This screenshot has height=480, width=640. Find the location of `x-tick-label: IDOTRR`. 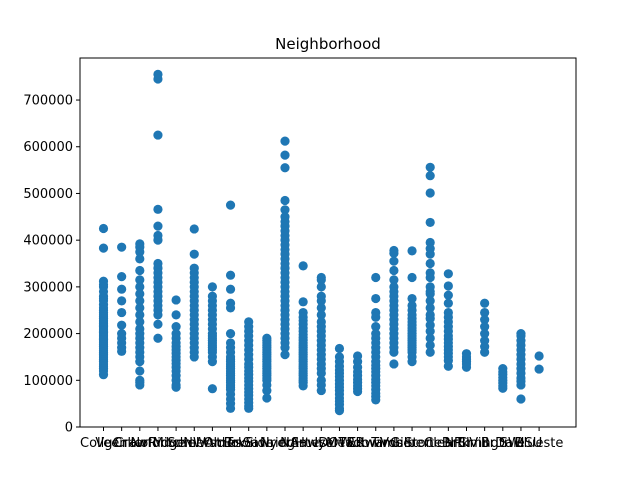

x-tick-label: IDOTRR is located at coordinates (339, 443).